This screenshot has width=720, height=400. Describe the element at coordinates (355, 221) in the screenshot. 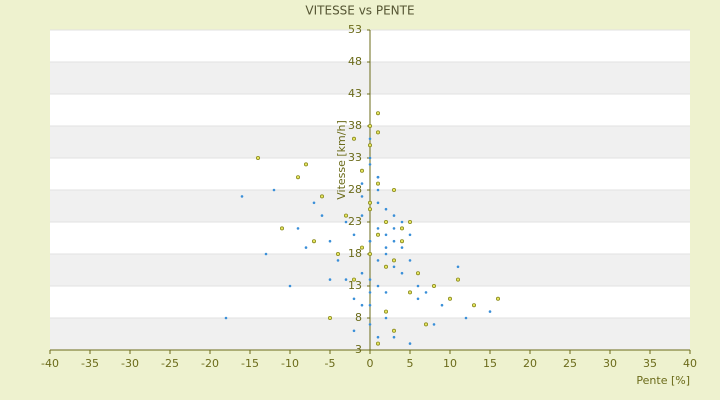

I see `y-tick-label: 23` at that location.